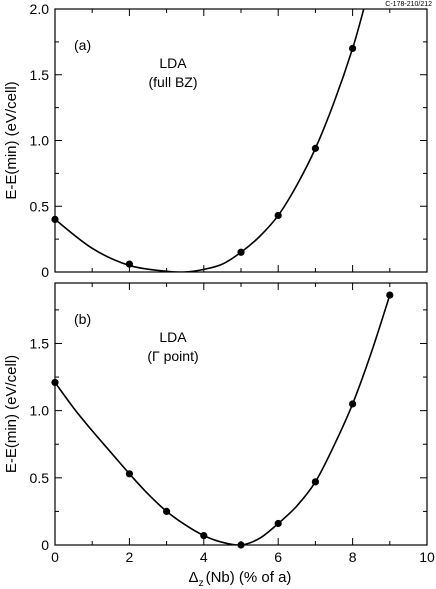  What do you see at coordinates (204, 557) in the screenshot?
I see `panel-b-x-tick-label: 4` at bounding box center [204, 557].